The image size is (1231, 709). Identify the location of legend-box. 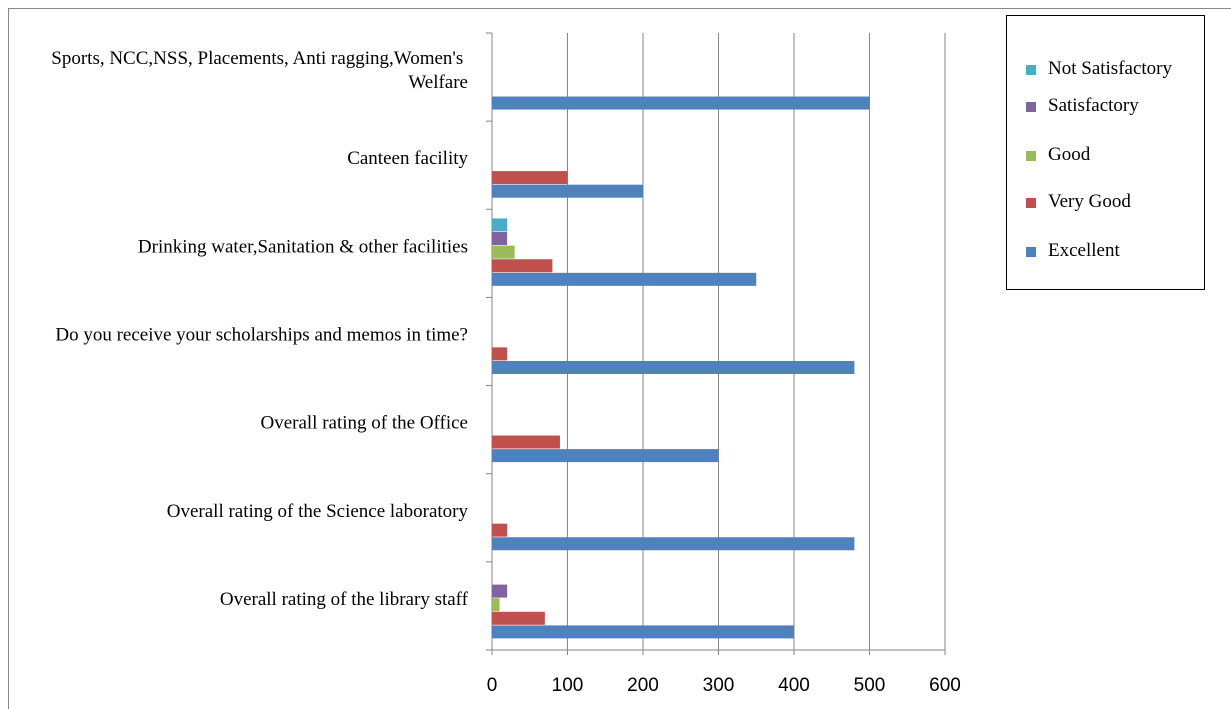
(1105, 152).